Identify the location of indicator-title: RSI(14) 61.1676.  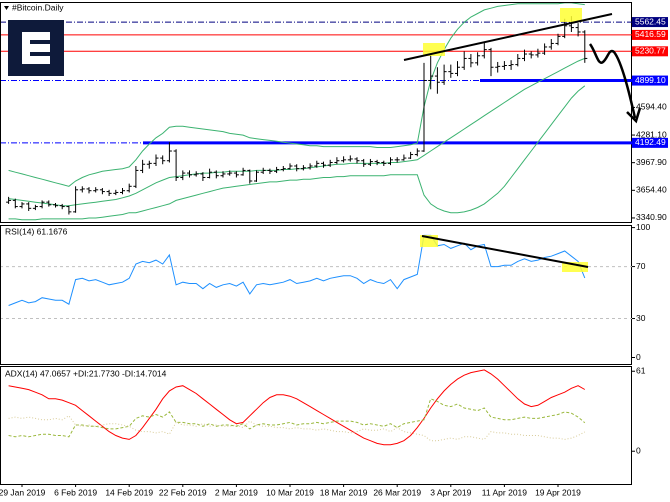
(36, 231).